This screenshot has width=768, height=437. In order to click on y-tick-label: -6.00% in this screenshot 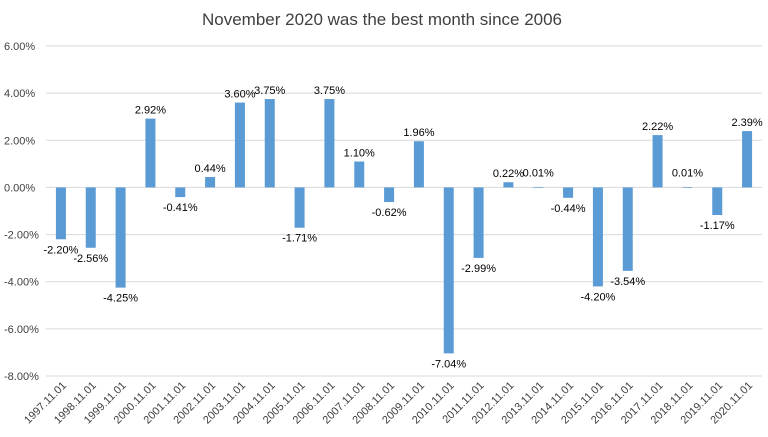, I will do `click(21, 330)`.